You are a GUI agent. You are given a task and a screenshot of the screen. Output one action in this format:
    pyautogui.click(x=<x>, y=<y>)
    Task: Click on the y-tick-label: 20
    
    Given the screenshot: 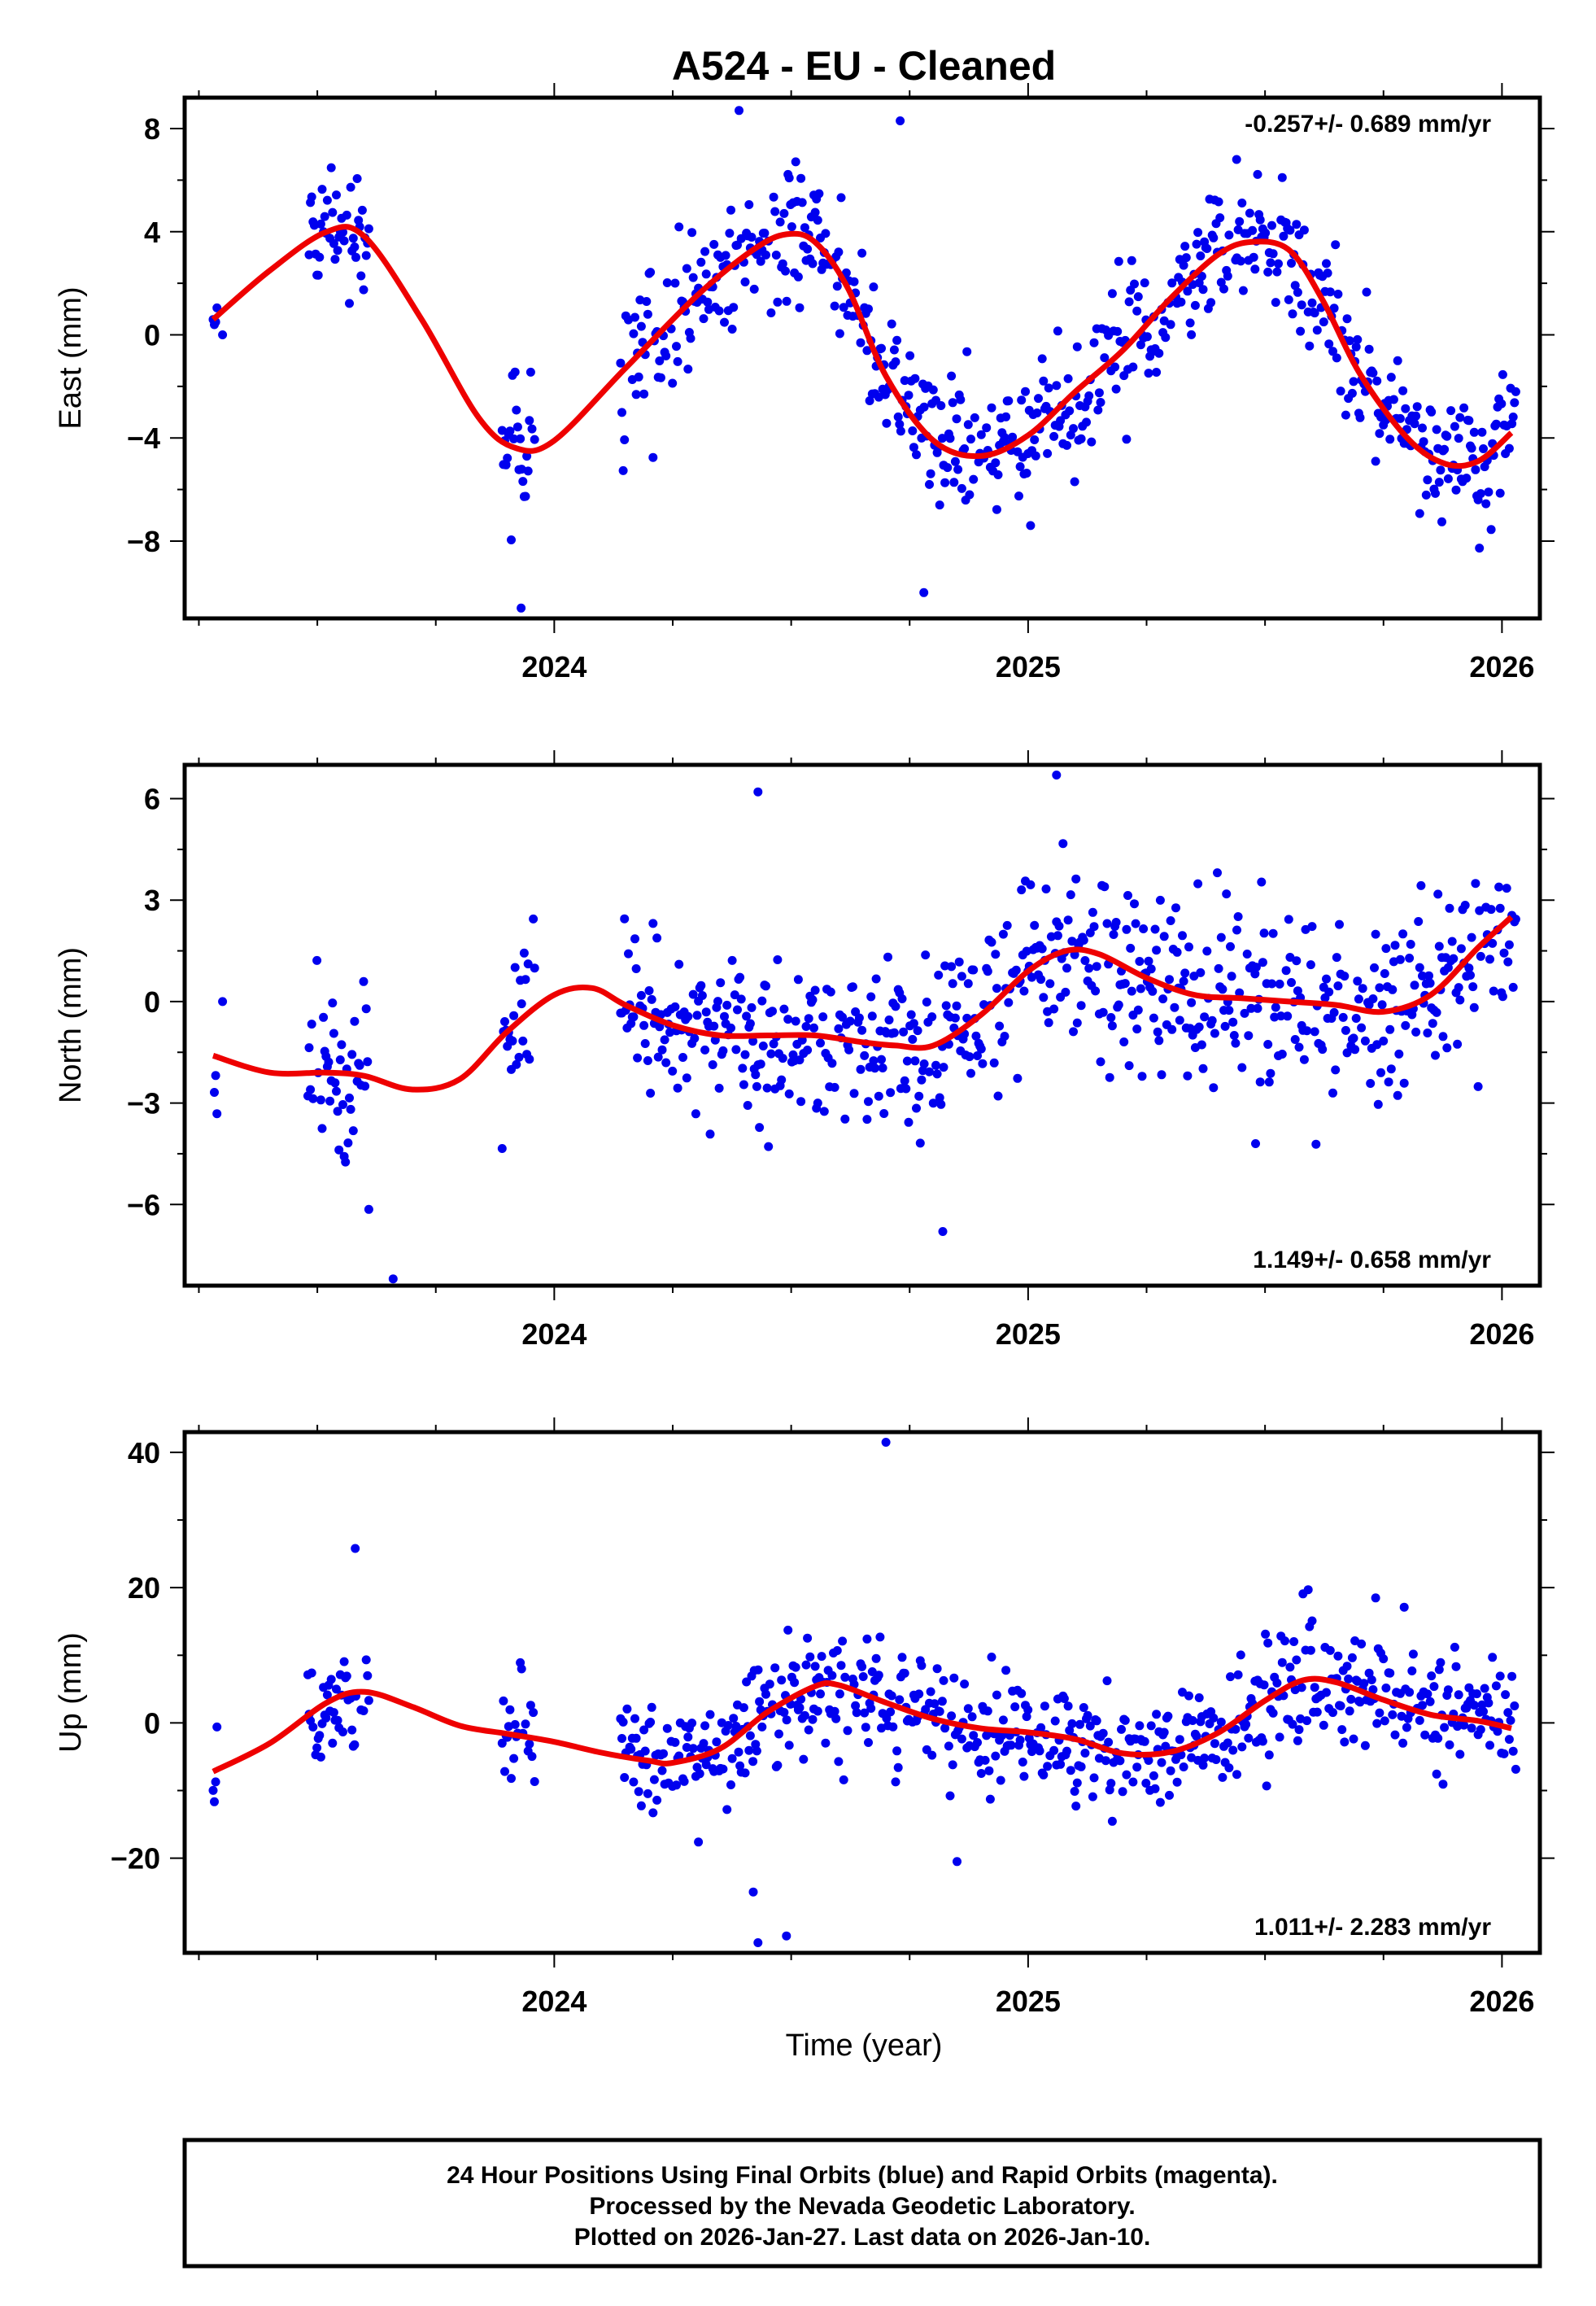 What is the action you would take?
    pyautogui.click(x=144, y=1588)
    